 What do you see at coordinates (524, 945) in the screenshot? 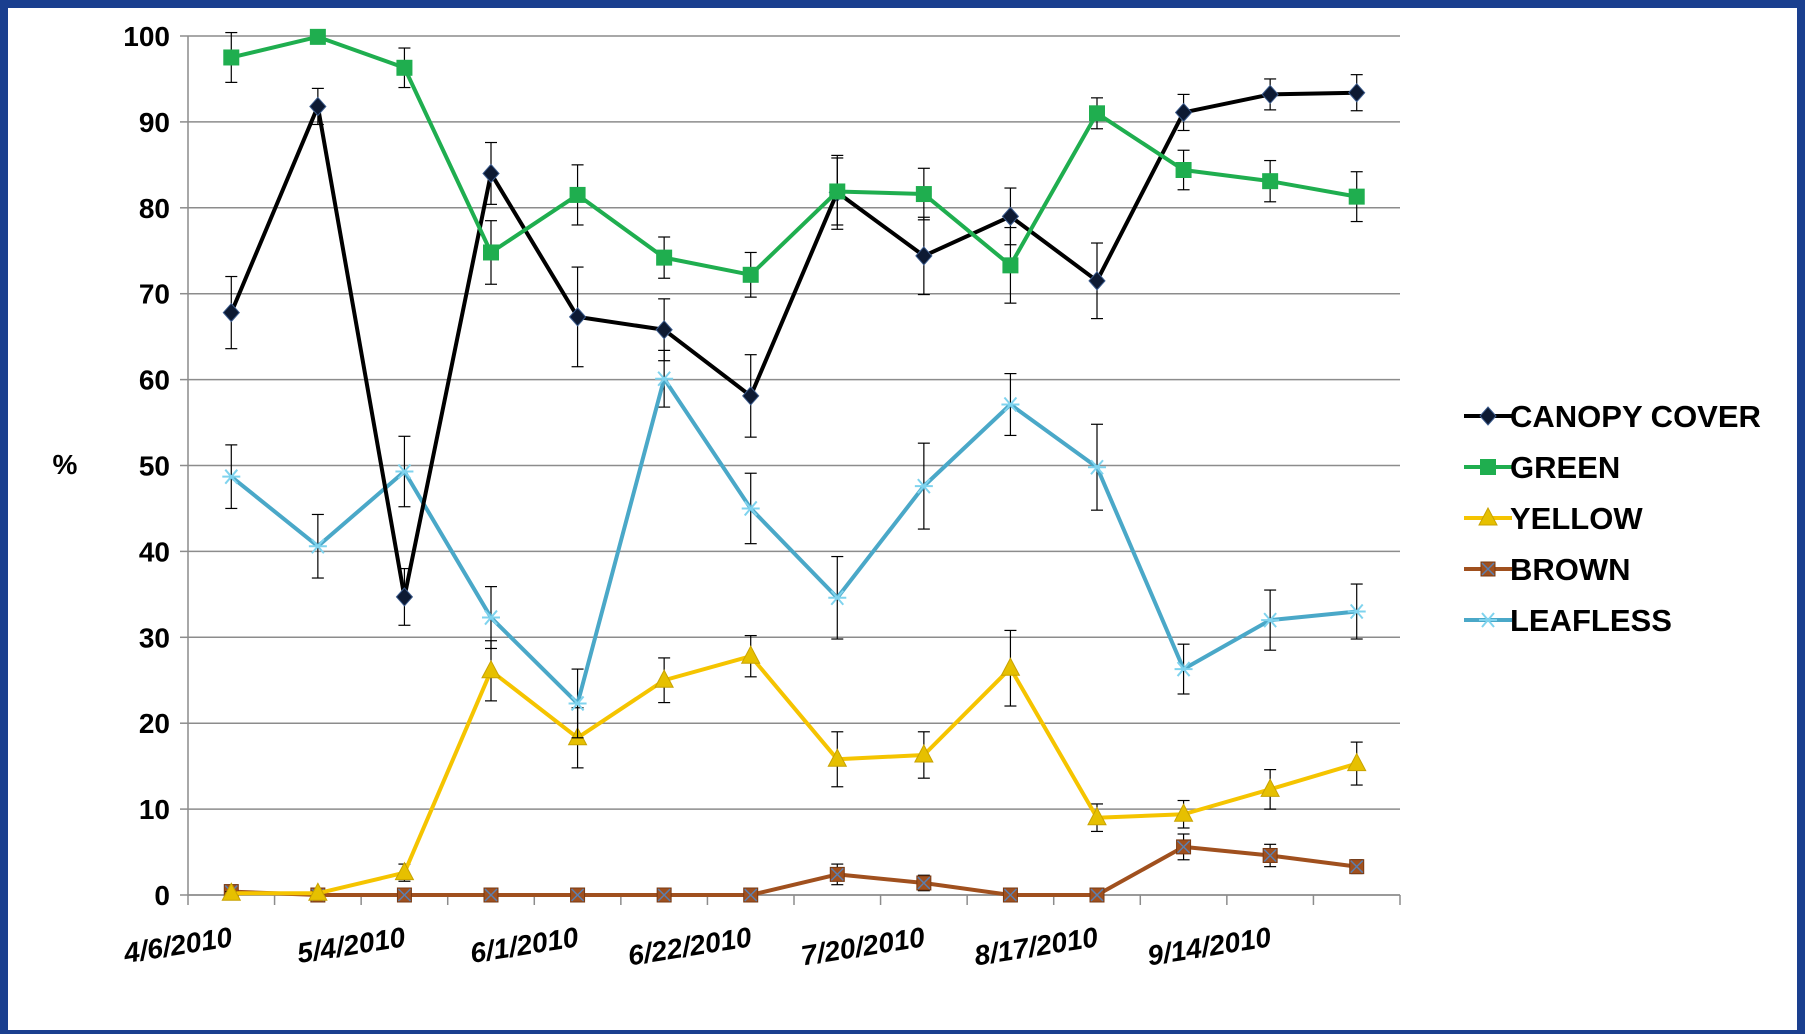
I see `x-tick-label: 6/1/2010` at bounding box center [524, 945].